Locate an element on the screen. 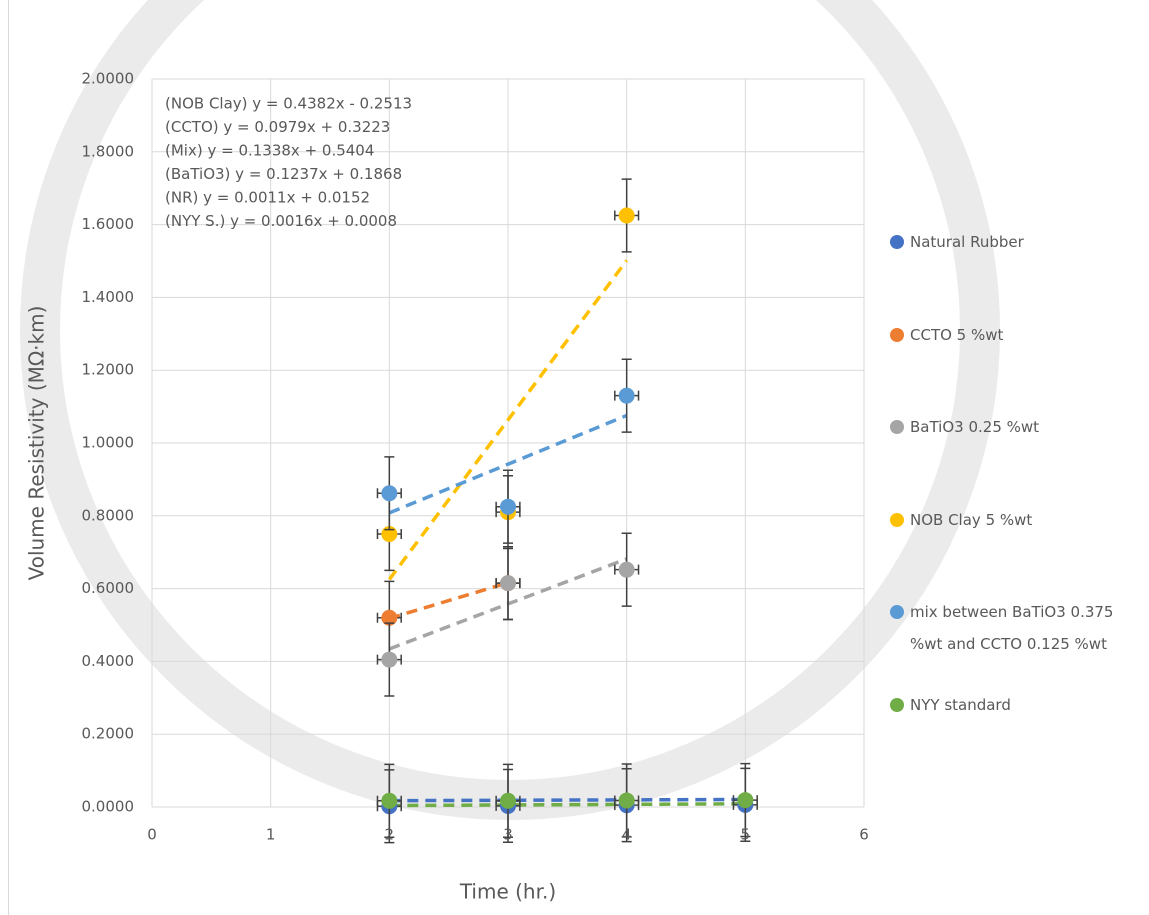  legend-item: CCTO 5 %wt is located at coordinates (946, 335).